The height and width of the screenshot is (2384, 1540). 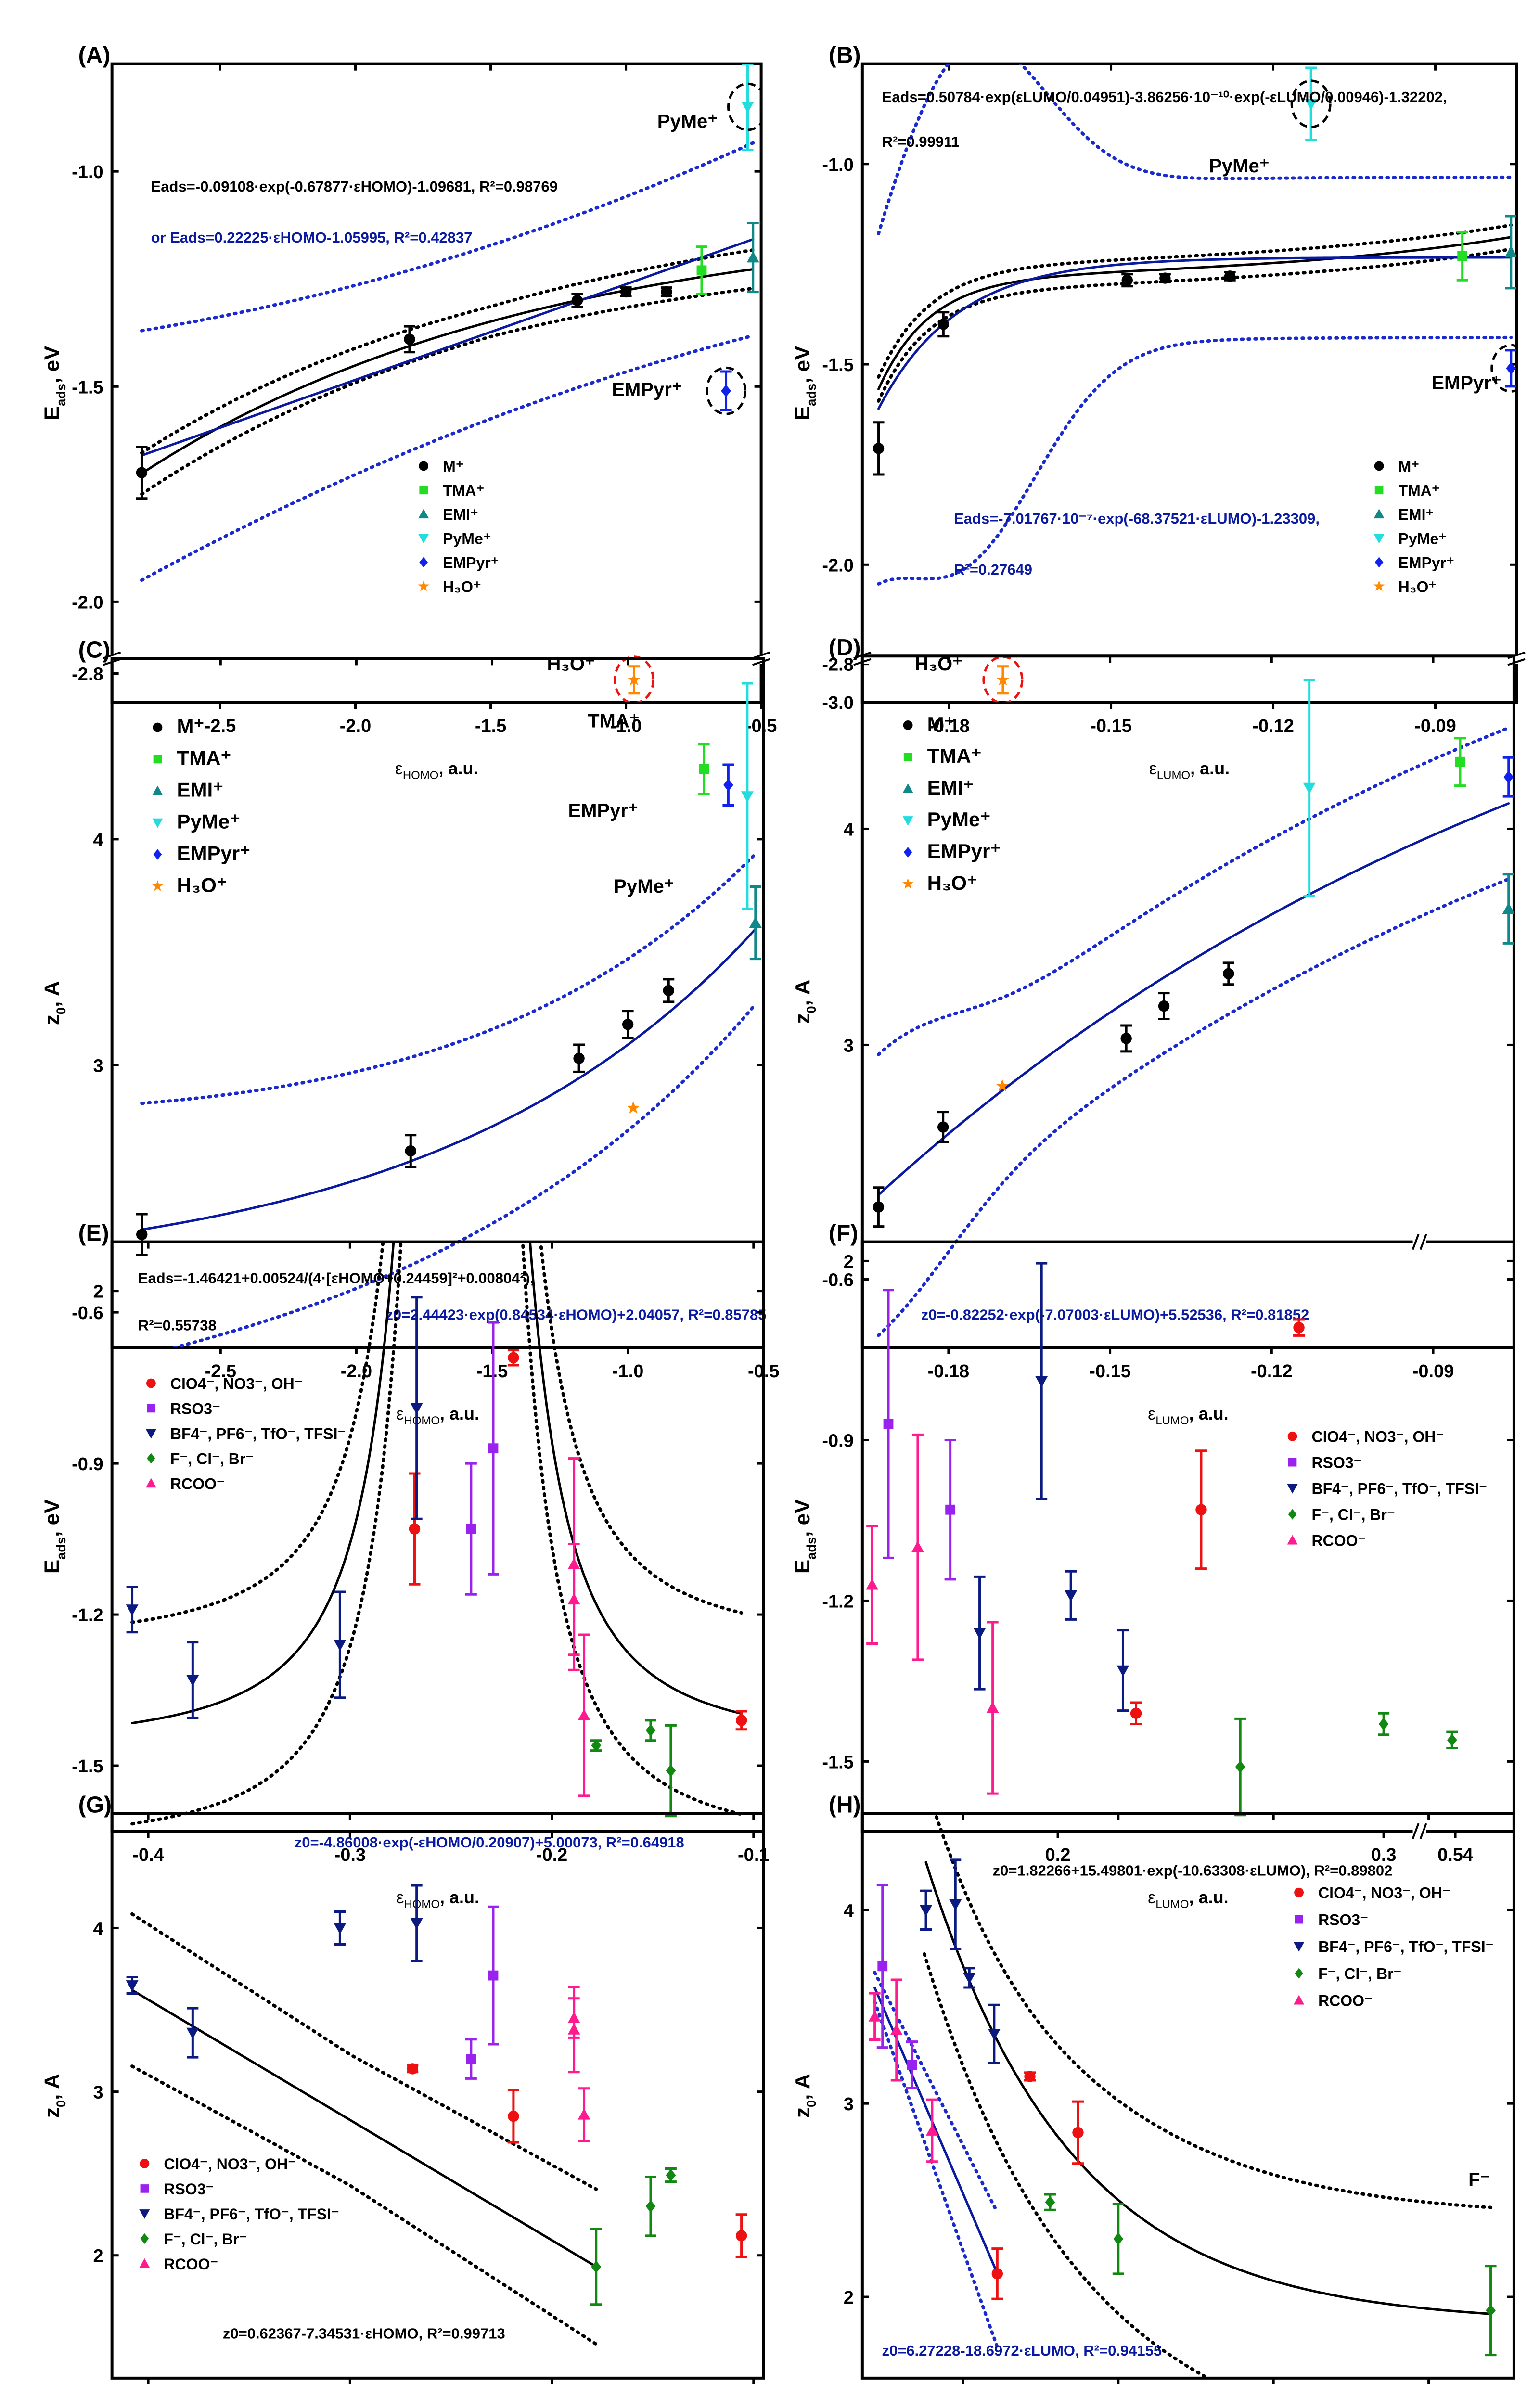 What do you see at coordinates (458, 526) in the screenshot?
I see `legend: M⁺ TMA⁺ EMI⁺ PyMe⁺ EMPyr⁺ H₃O⁺` at bounding box center [458, 526].